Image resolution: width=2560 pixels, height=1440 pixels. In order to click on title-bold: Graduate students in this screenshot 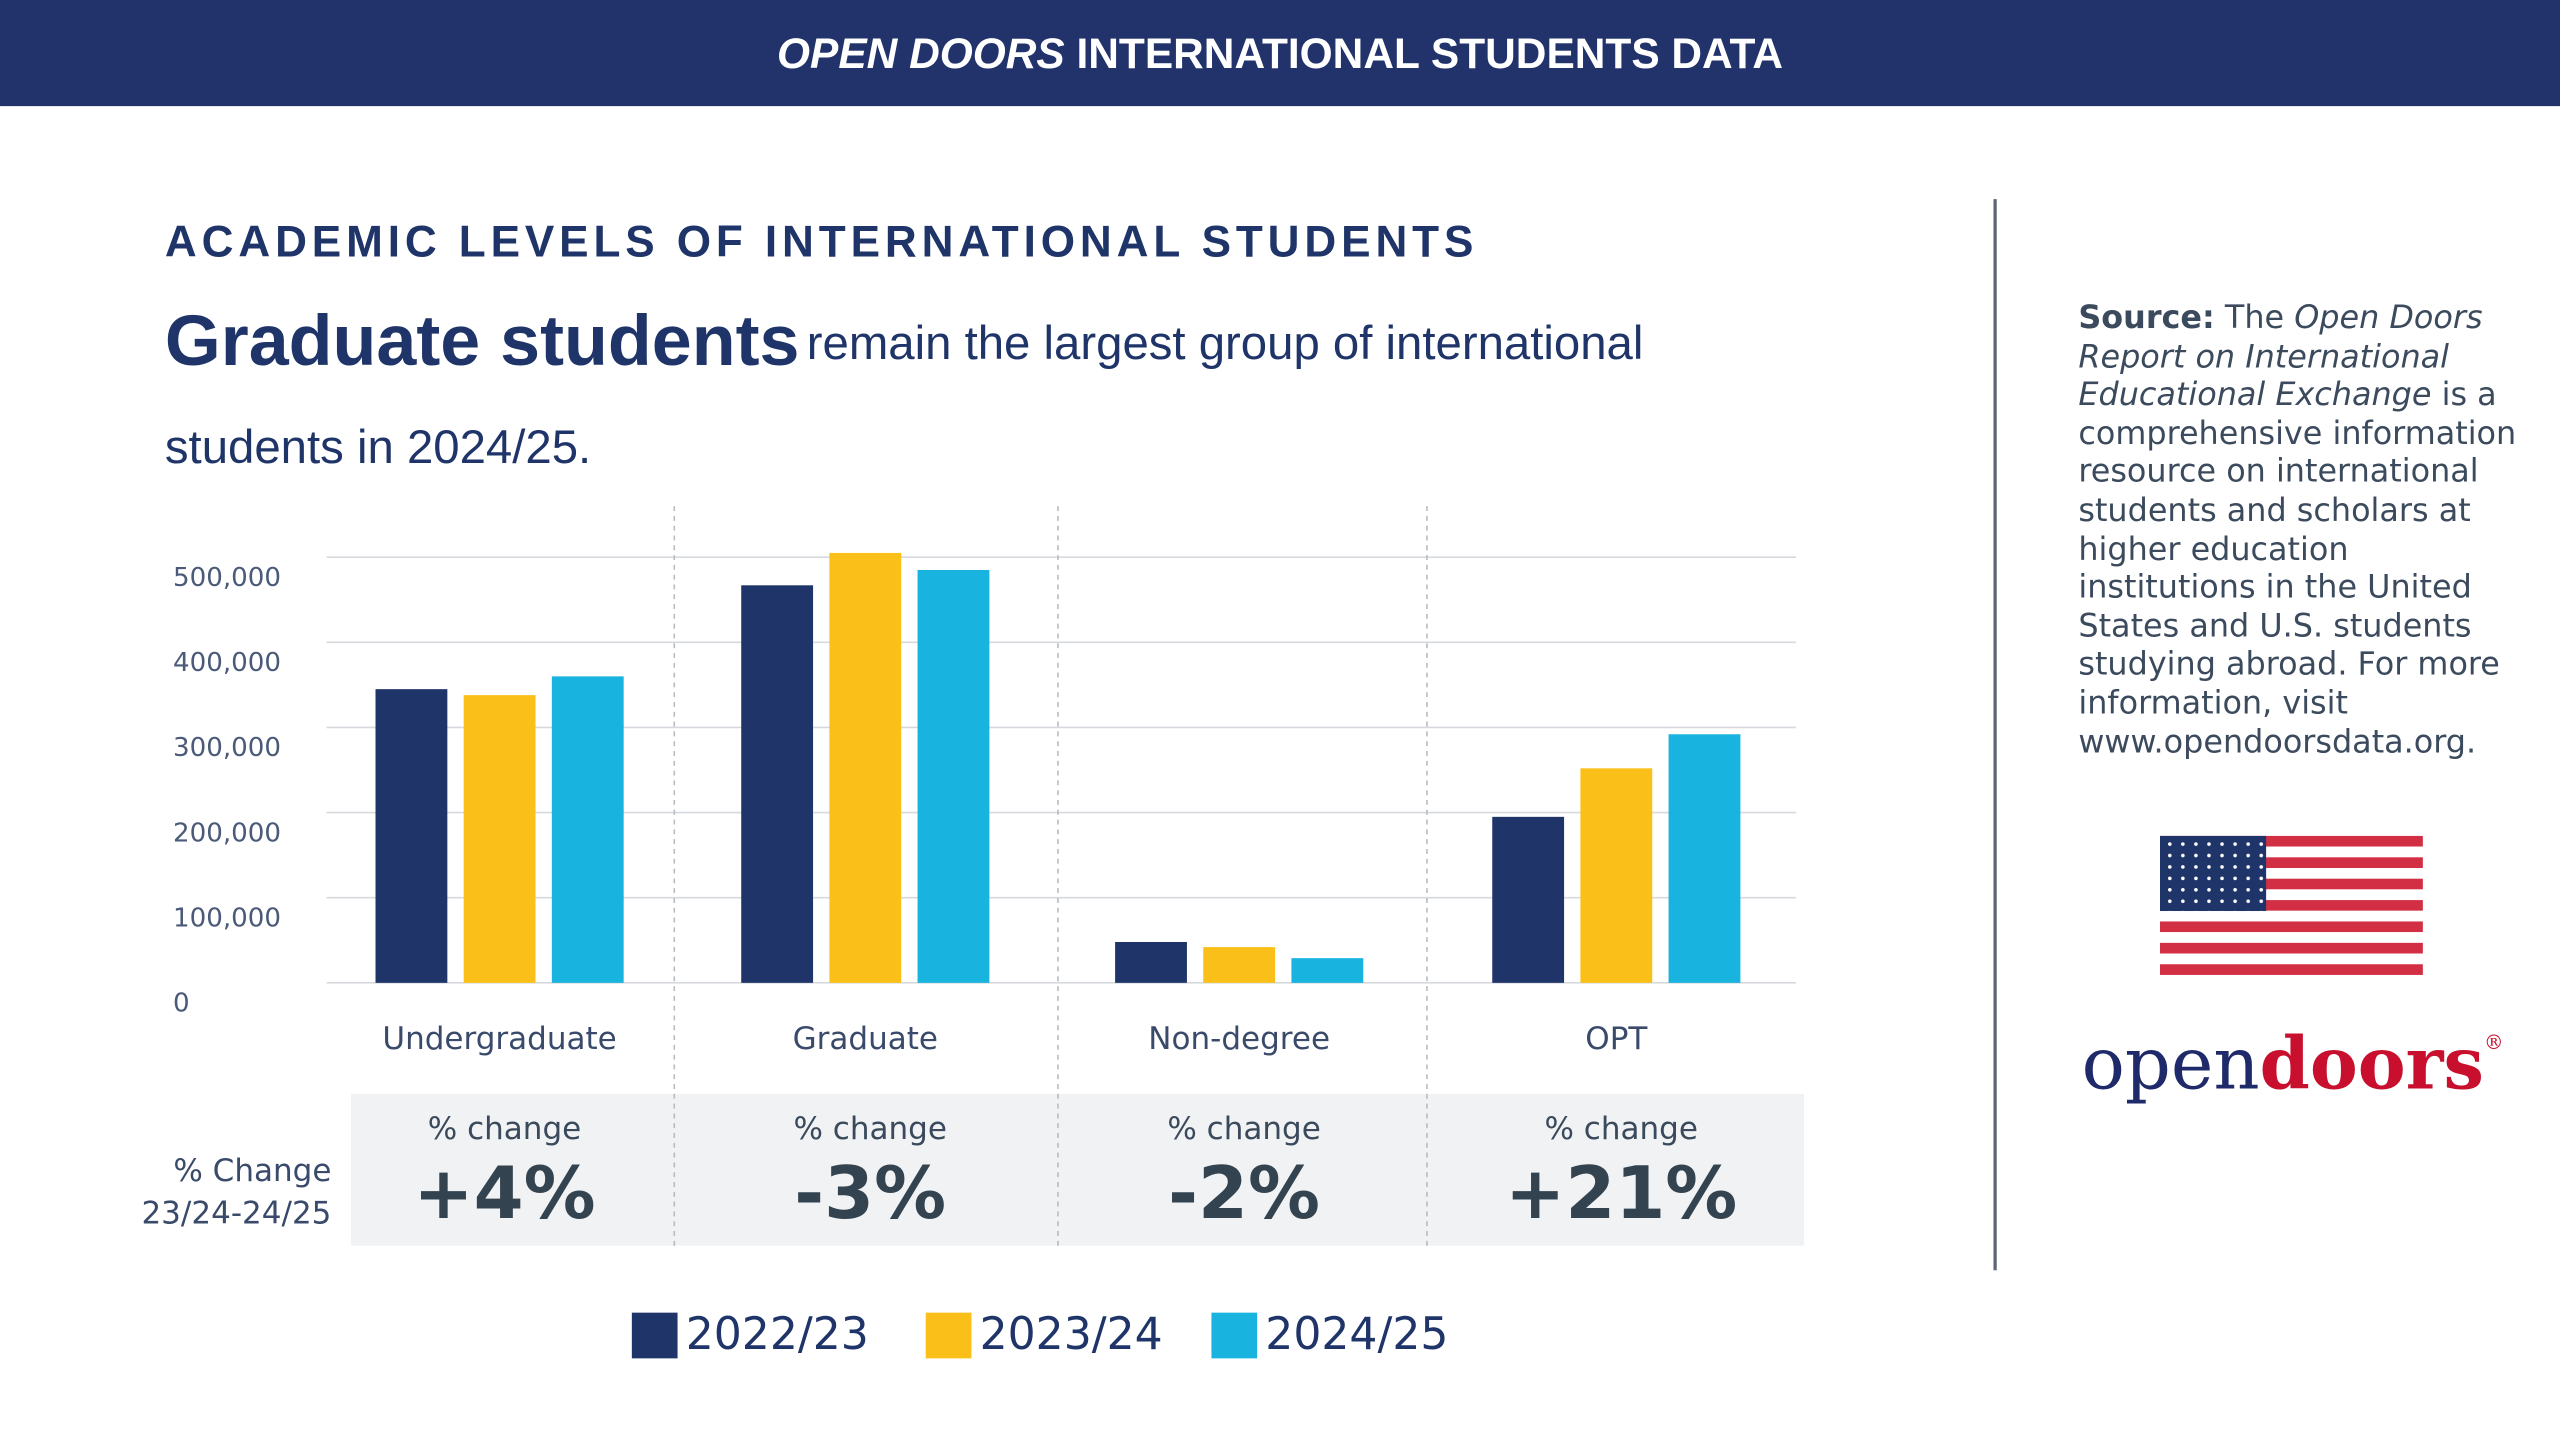, I will do `click(482, 341)`.